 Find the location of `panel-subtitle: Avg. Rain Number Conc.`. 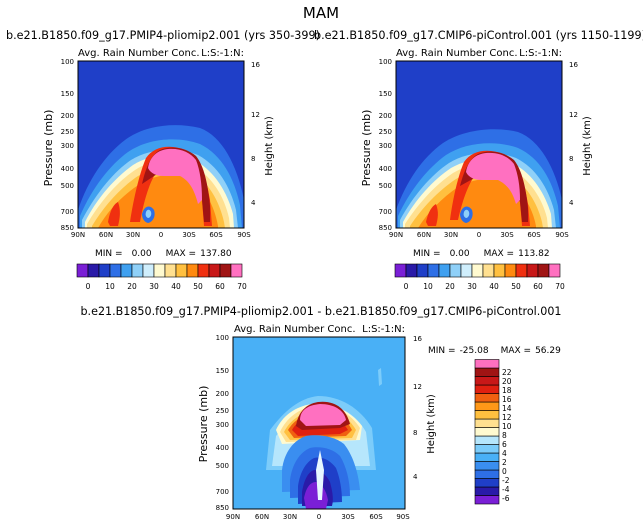

panel-subtitle: Avg. Rain Number Conc. is located at coordinates (295, 329).